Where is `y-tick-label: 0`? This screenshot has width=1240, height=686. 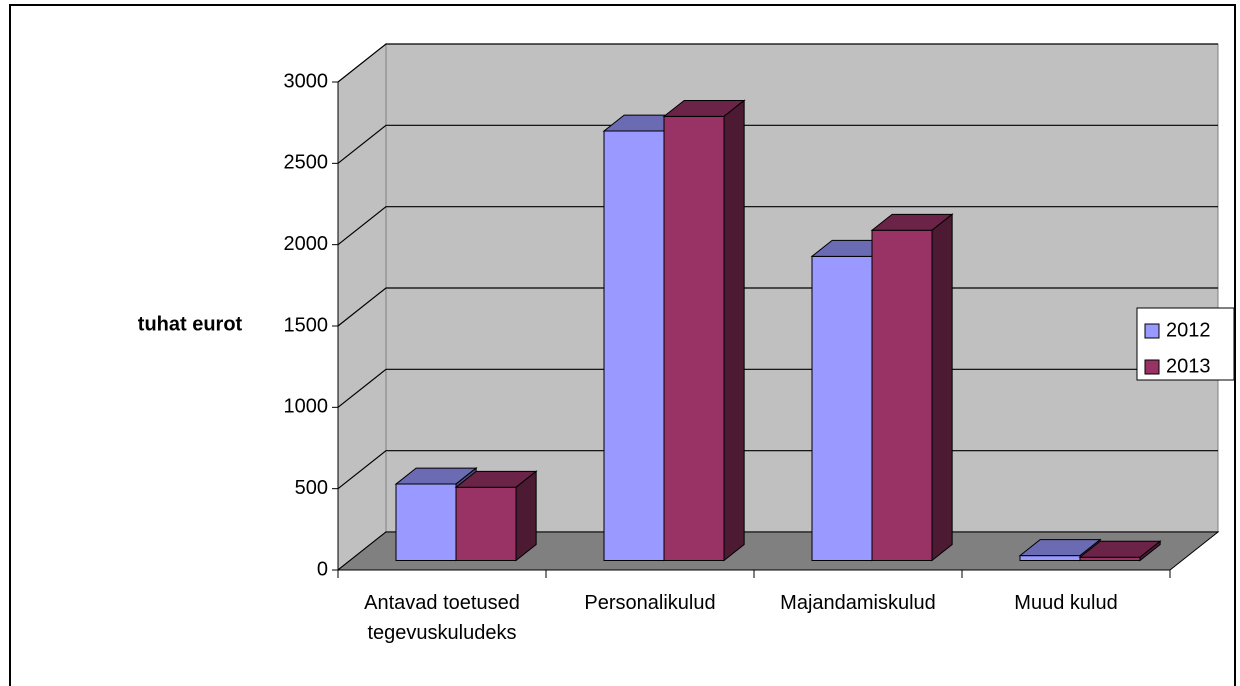
y-tick-label: 0 is located at coordinates (322, 569).